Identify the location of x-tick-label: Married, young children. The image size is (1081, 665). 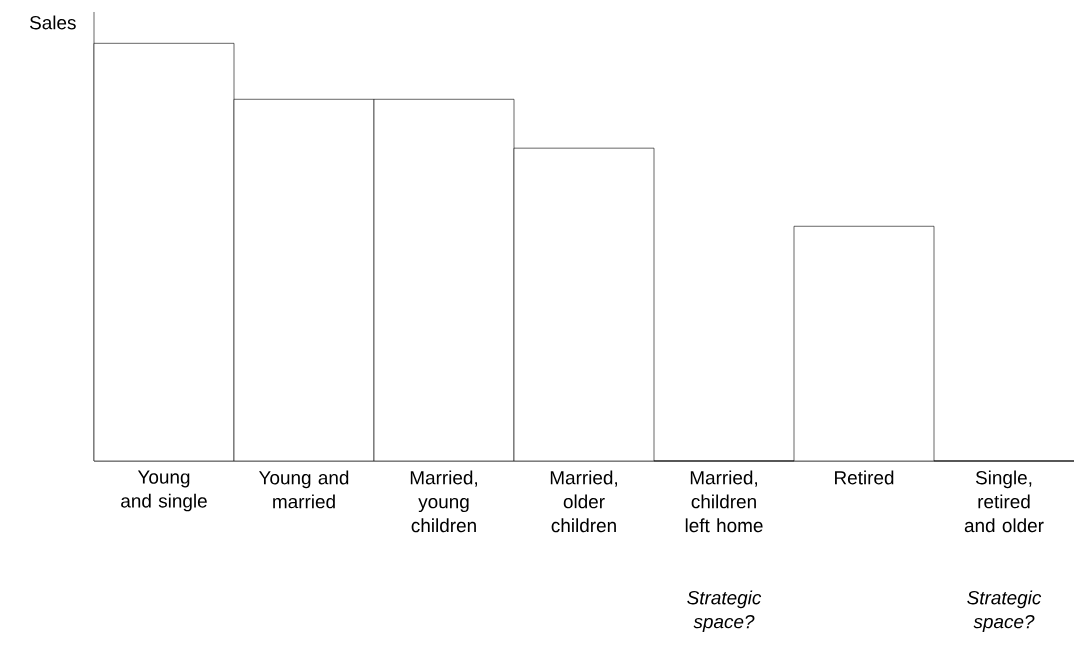
(443, 501).